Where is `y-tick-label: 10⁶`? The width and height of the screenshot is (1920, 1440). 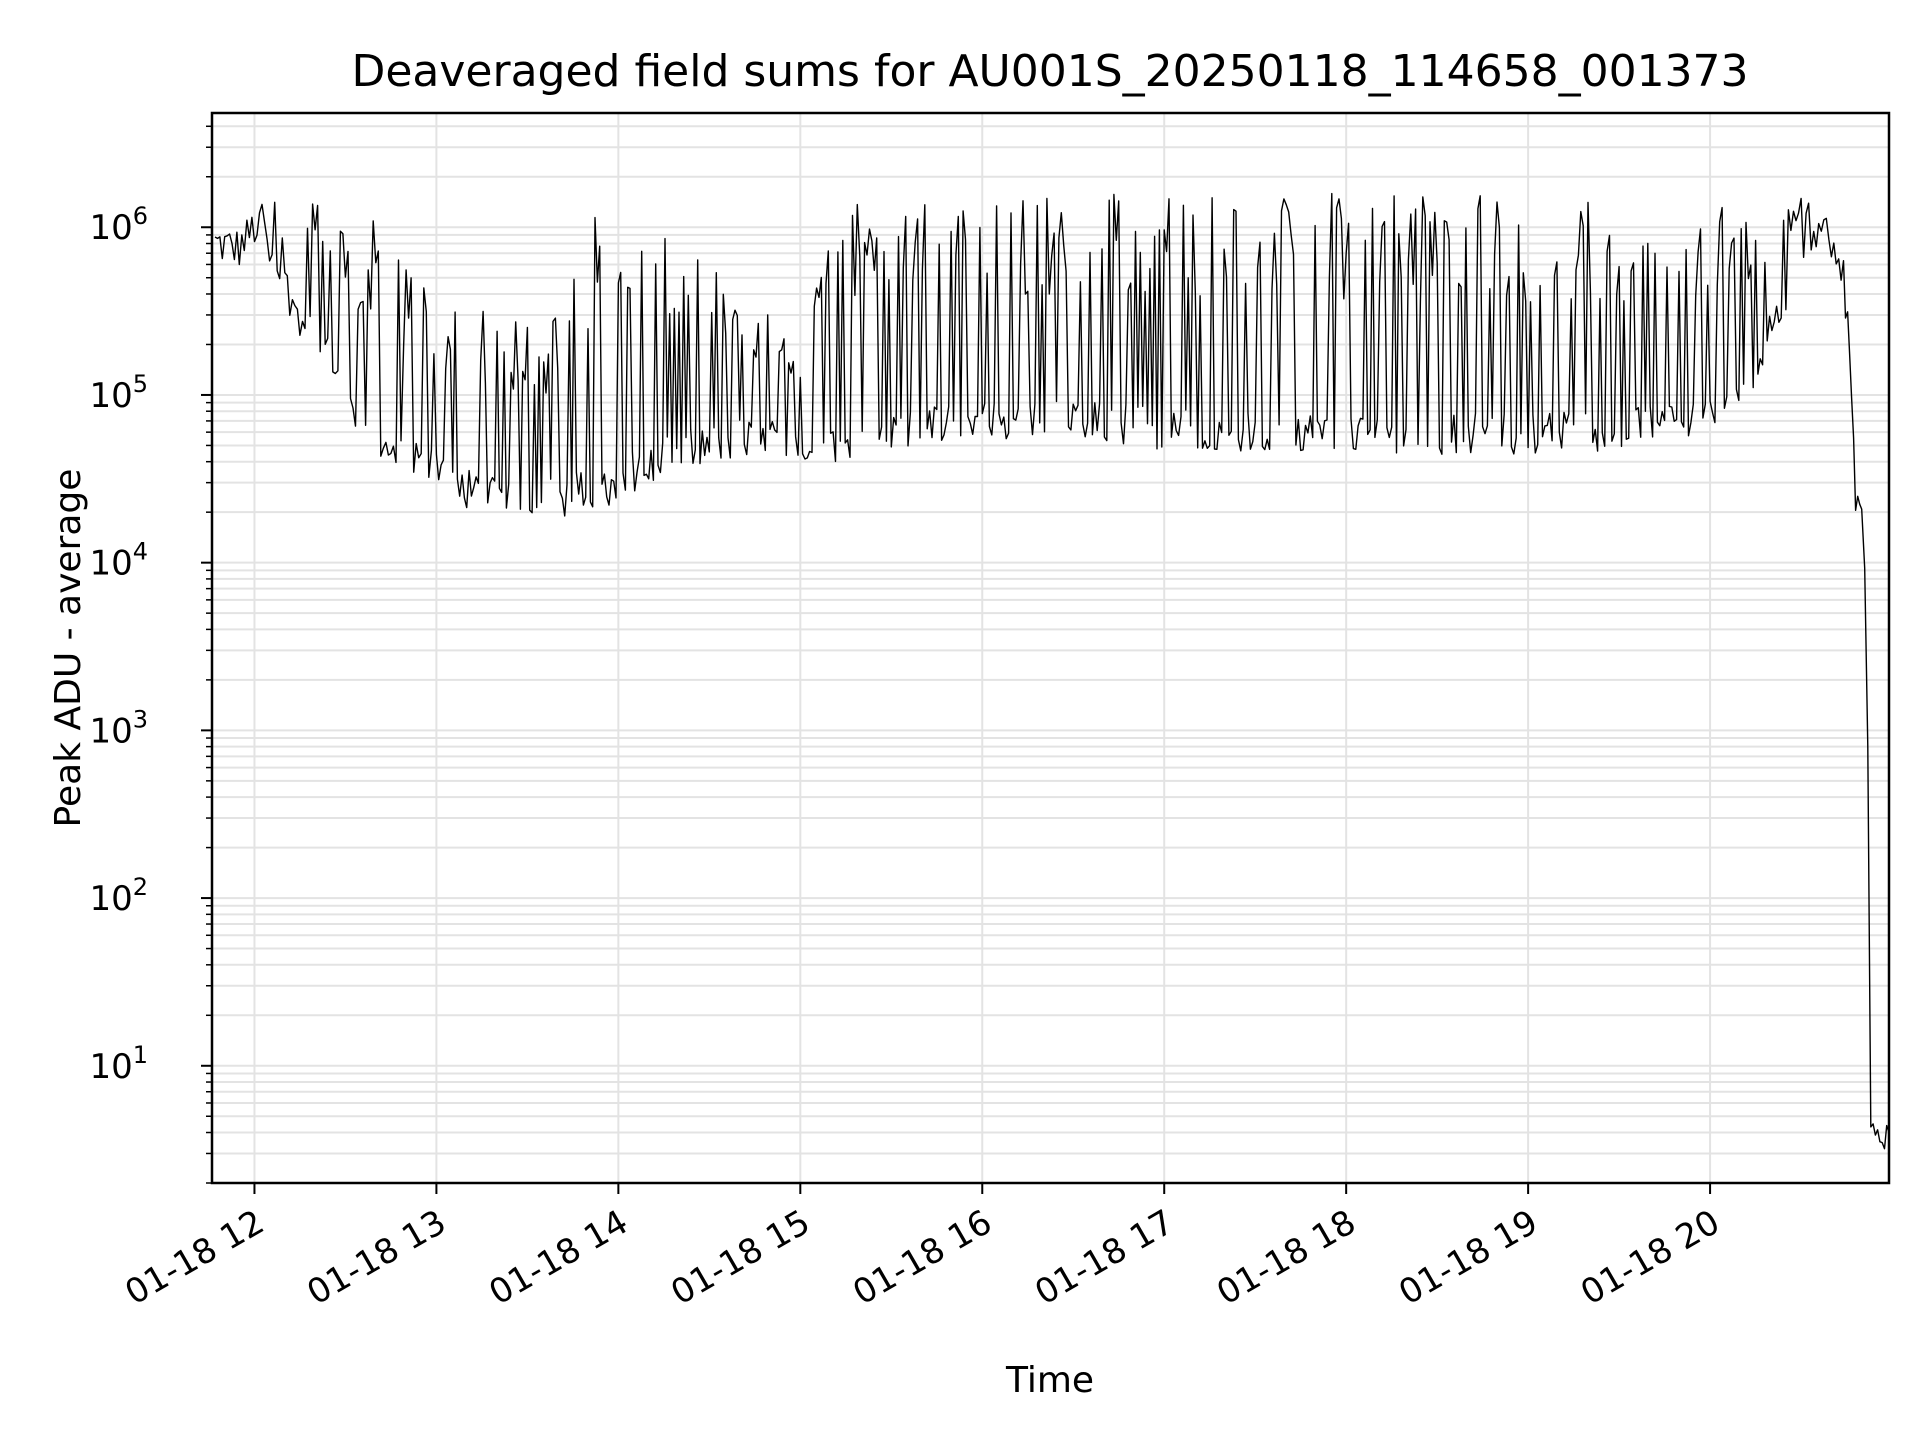
y-tick-label: 10⁶ is located at coordinates (118, 225).